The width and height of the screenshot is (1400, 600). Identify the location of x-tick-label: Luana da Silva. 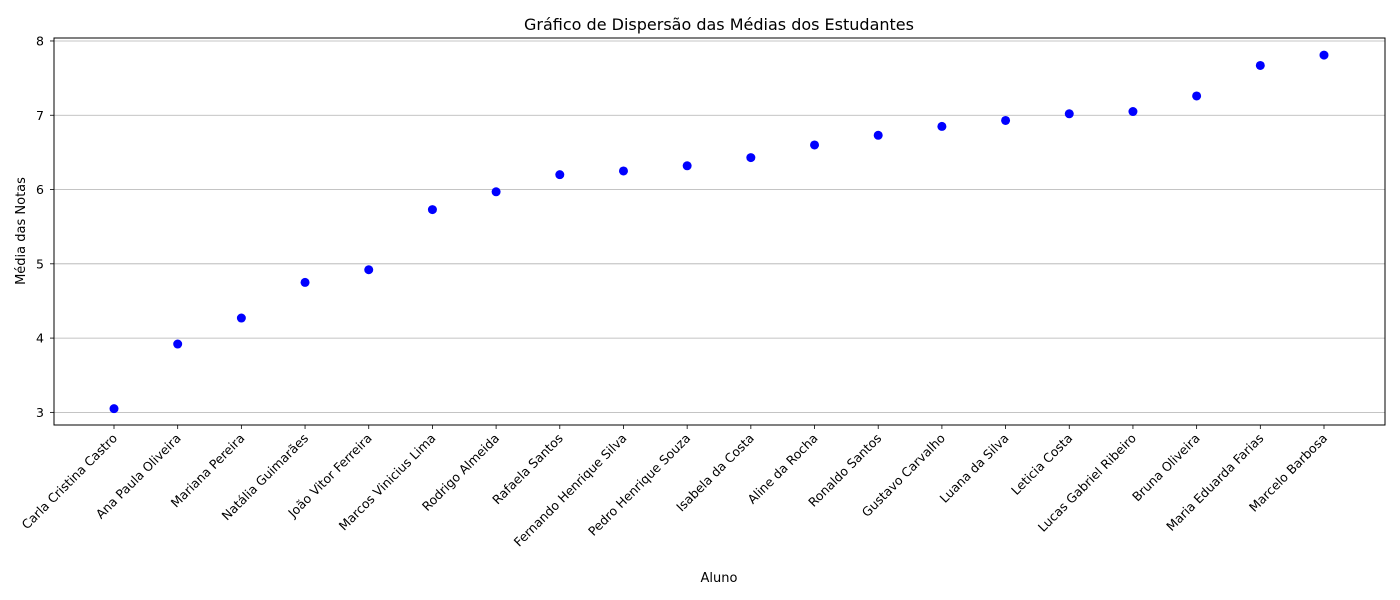
(973, 468).